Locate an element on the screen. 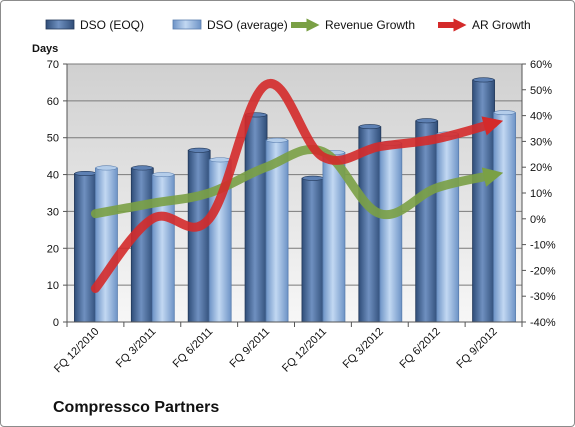 The width and height of the screenshot is (575, 427). legend-label: DSO (EOQ) is located at coordinates (112, 25).